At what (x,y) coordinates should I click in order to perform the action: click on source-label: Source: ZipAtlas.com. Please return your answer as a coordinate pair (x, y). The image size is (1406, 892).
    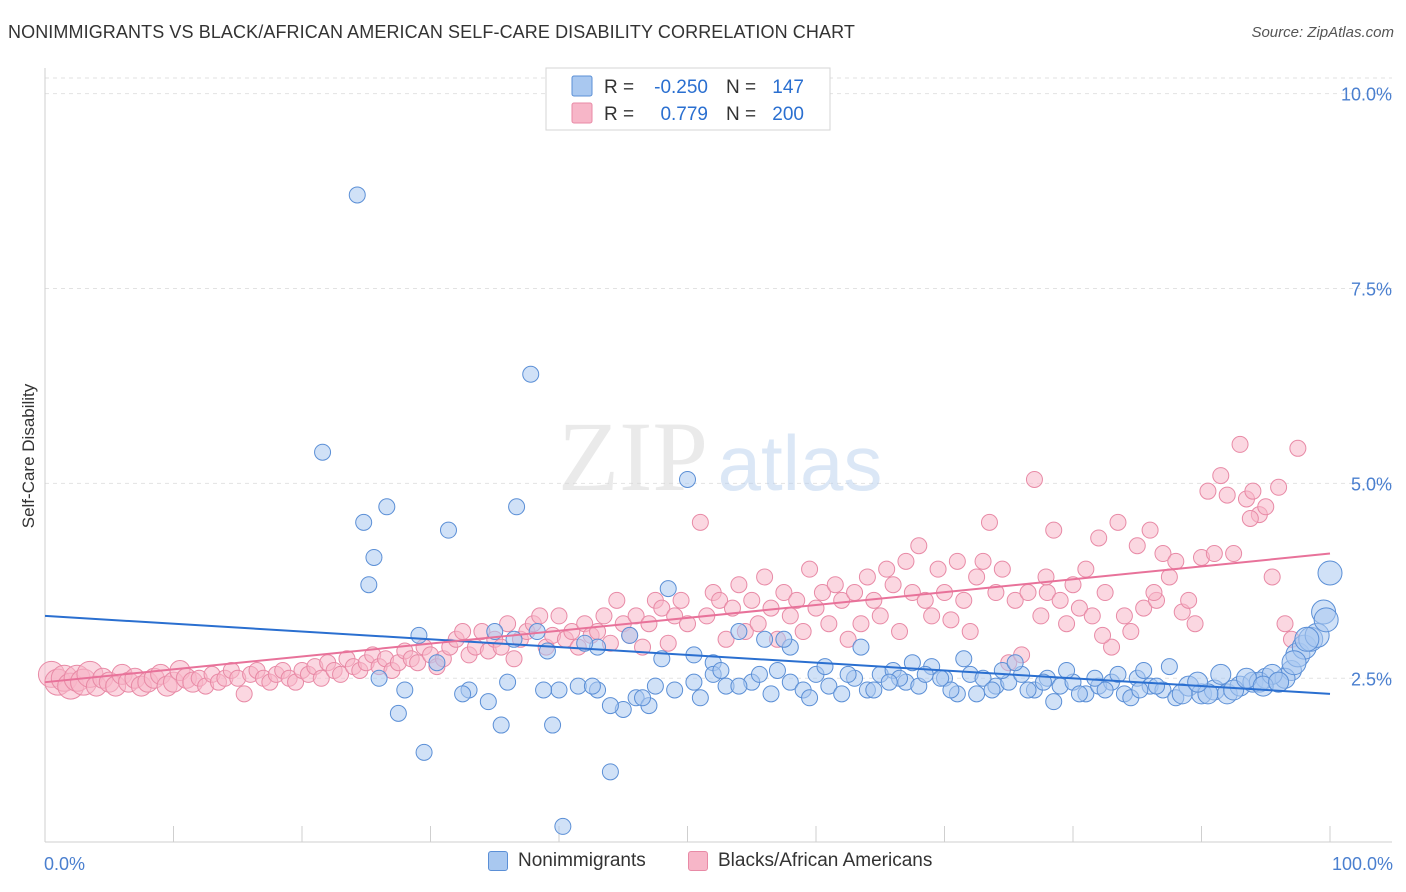
    Looking at the image, I should click on (1322, 32).